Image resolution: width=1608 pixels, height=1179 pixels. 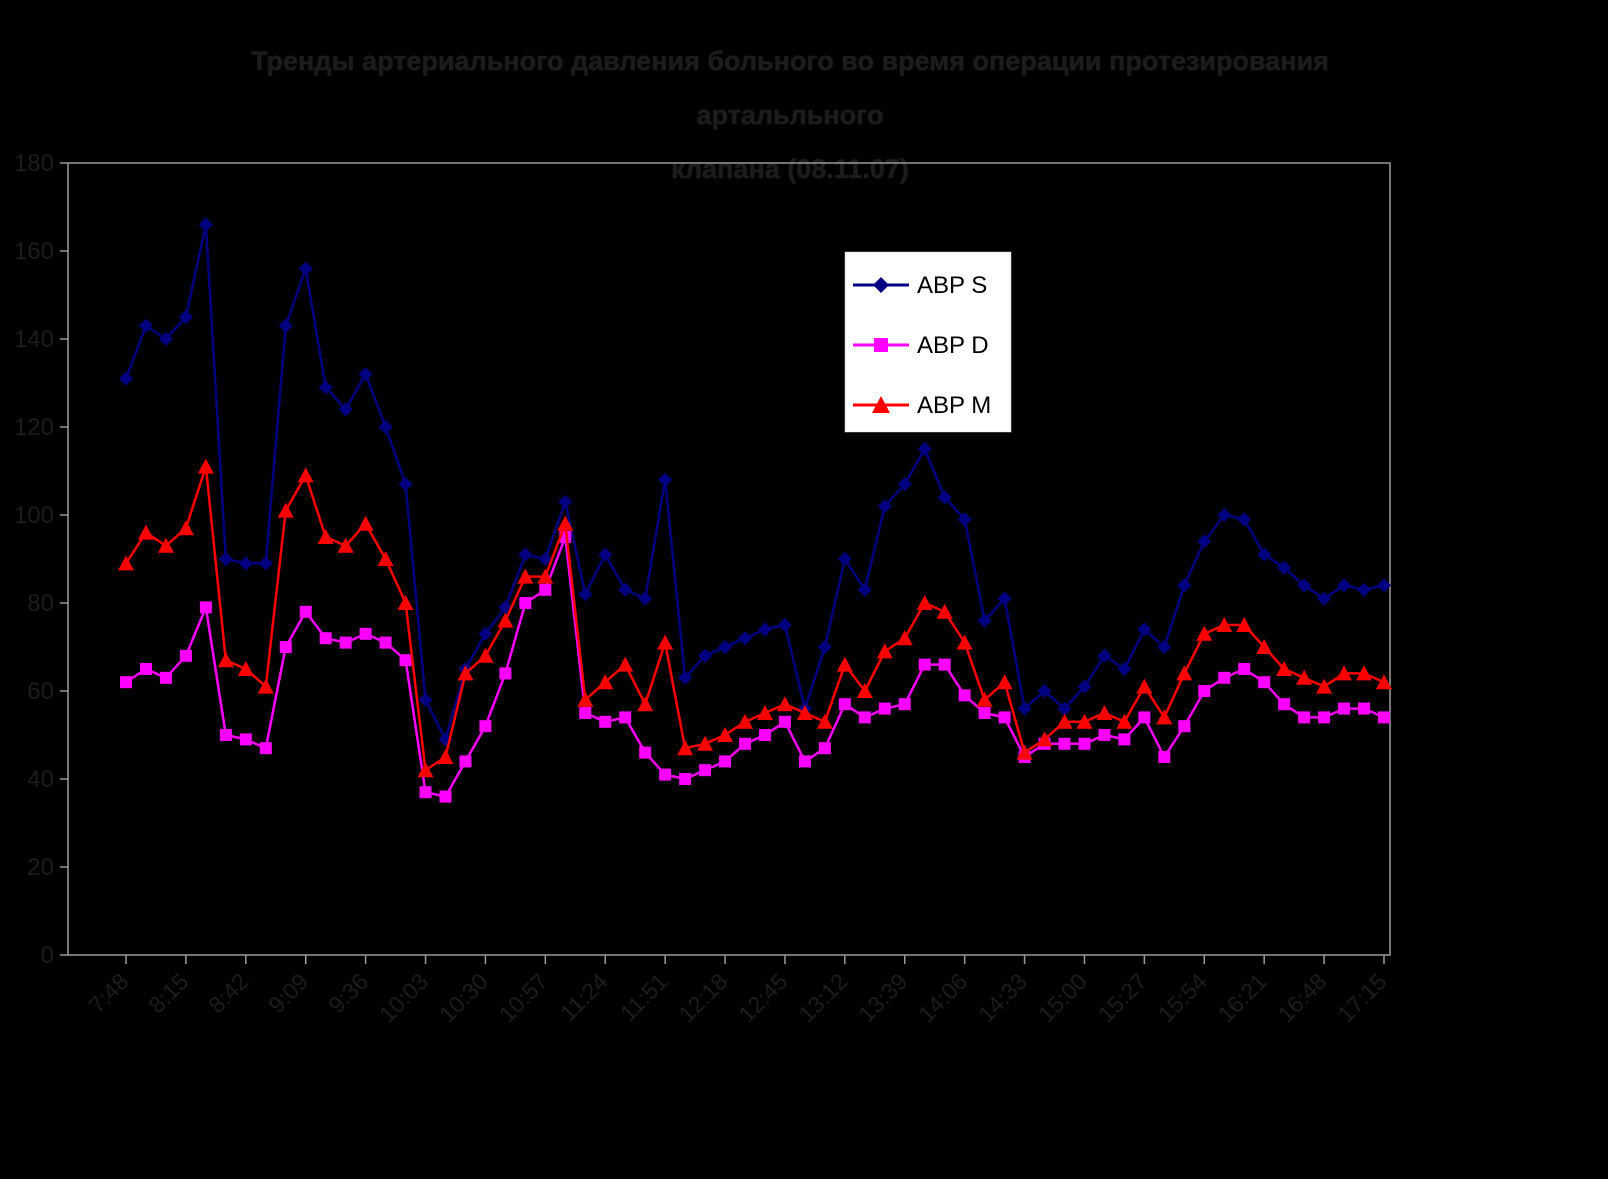 I want to click on x-axis-tick-label: 16:48, so click(x=1302, y=997).